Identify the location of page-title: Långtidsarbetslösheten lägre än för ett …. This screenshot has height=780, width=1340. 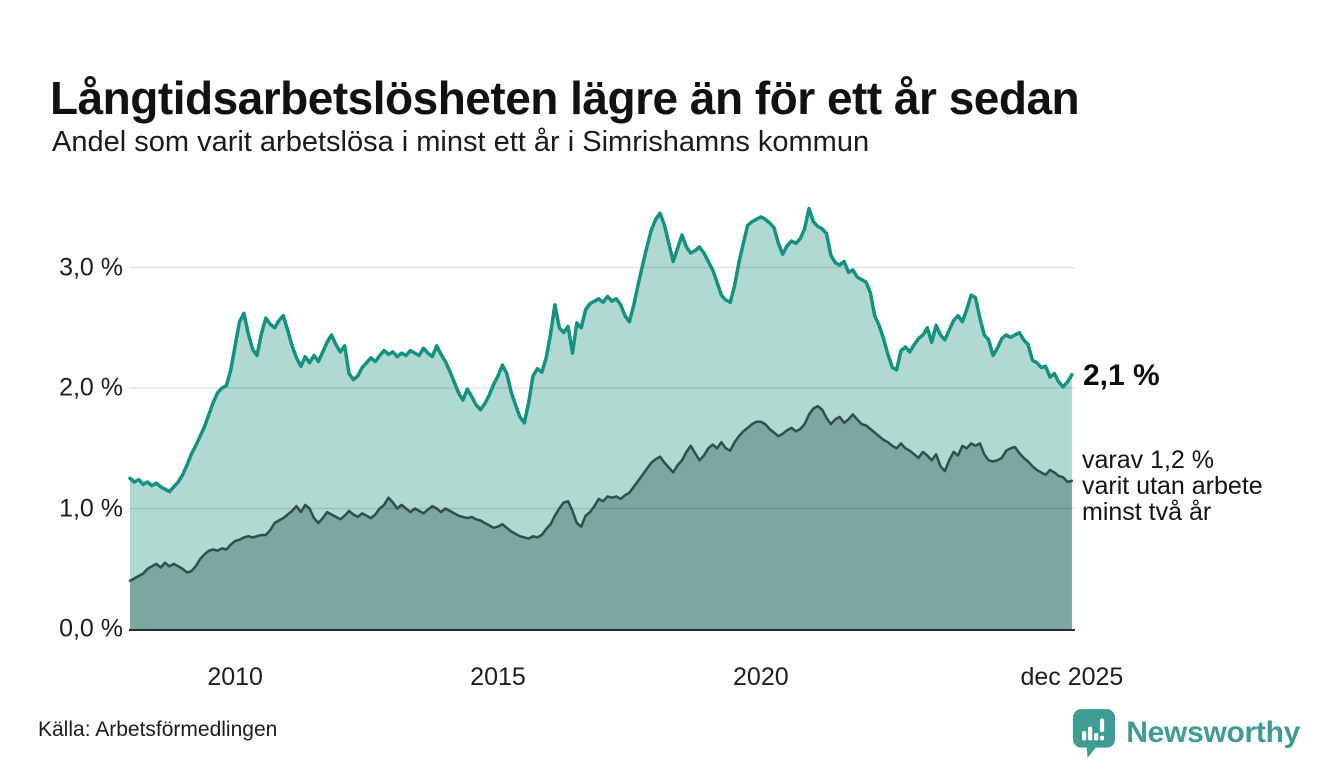
(565, 97).